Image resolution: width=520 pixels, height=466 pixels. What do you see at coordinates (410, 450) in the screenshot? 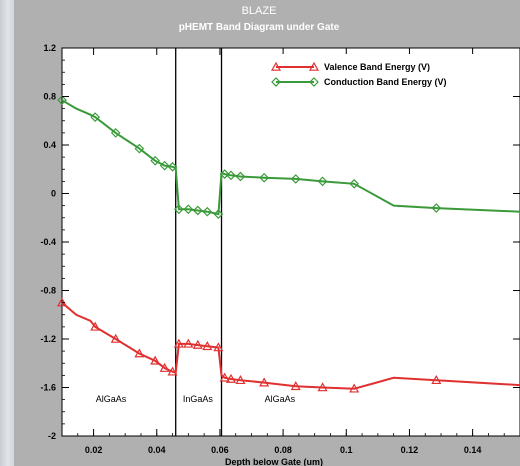
I see `x-tick-label: 0.12` at bounding box center [410, 450].